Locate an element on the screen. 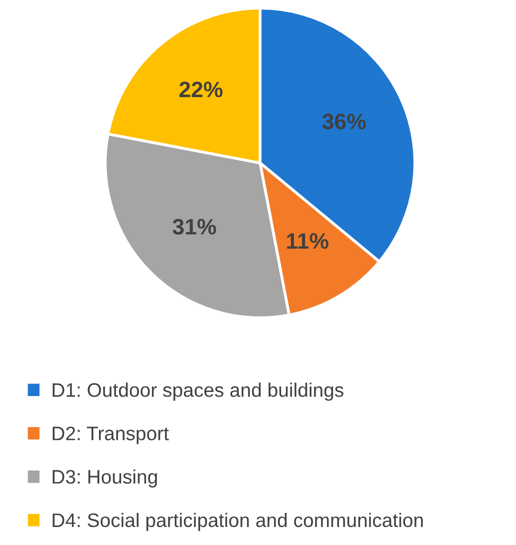  data-label: 31% is located at coordinates (194, 226).